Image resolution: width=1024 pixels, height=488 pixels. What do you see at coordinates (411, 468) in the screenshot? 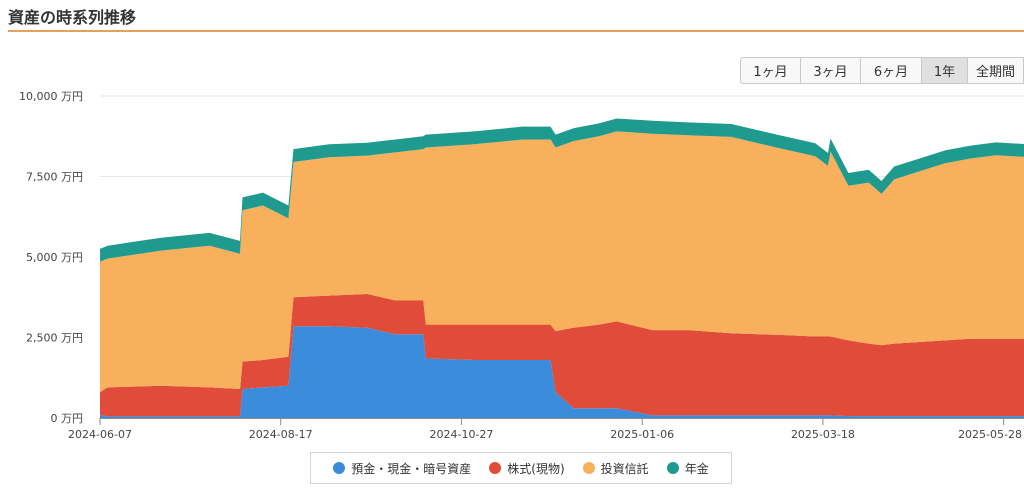
I see `legend-label-deposits: 預金・現金・暗号資産` at bounding box center [411, 468].